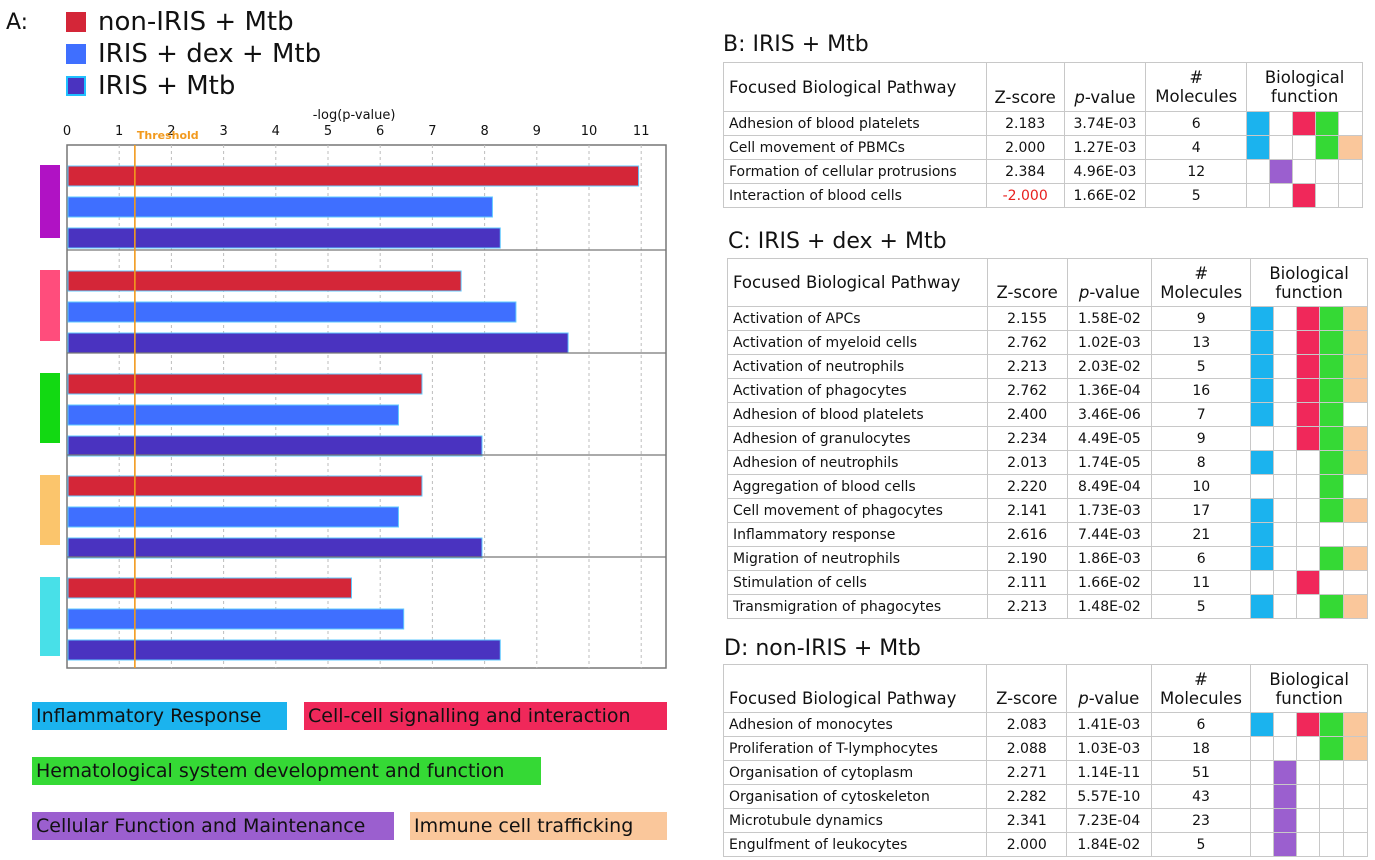 This screenshot has width=1375, height=860. I want to click on table-row: Activation of neutrophils 2.213 2.03E-02 5, so click(1048, 366).